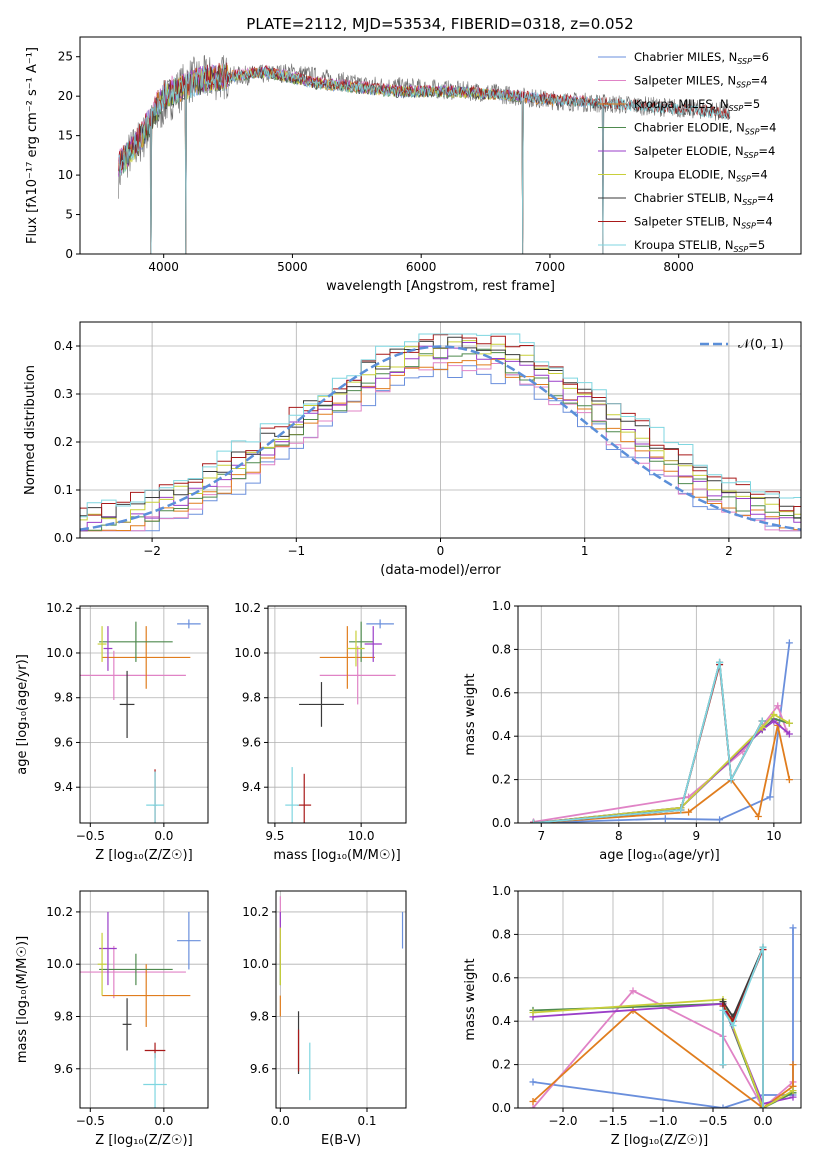  What do you see at coordinates (65, 57) in the screenshot?
I see `y-tick-label: 25` at bounding box center [65, 57].